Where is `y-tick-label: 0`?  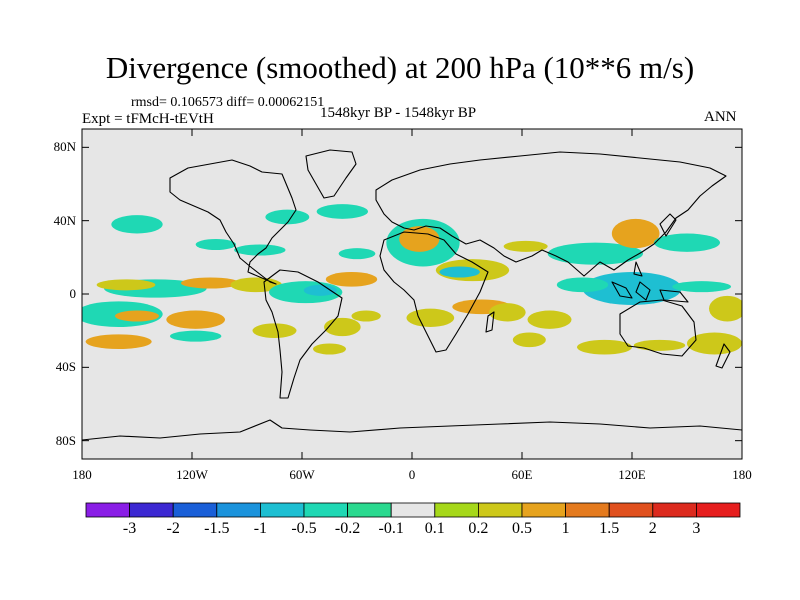 y-tick-label: 0 is located at coordinates (73, 293).